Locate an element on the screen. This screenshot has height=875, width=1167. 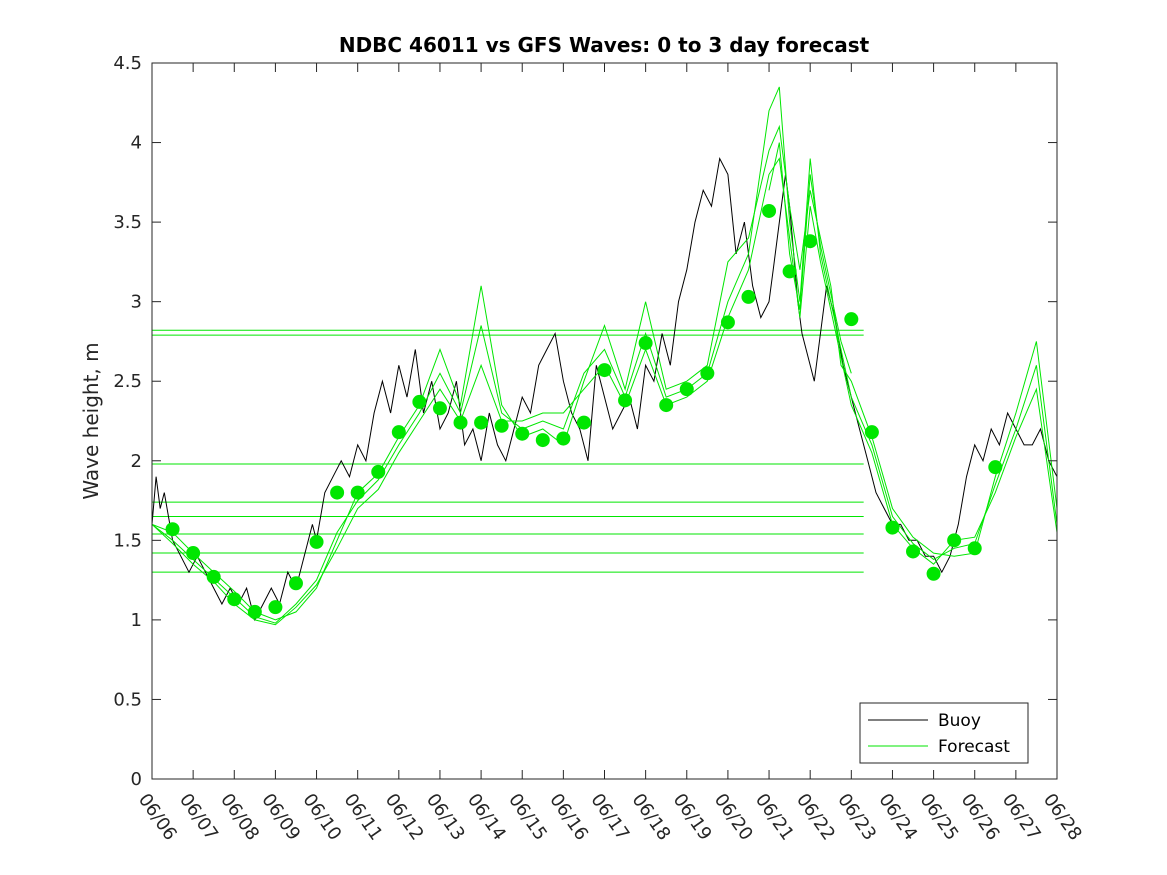
y-tick-label: 0 is located at coordinates (136, 779).